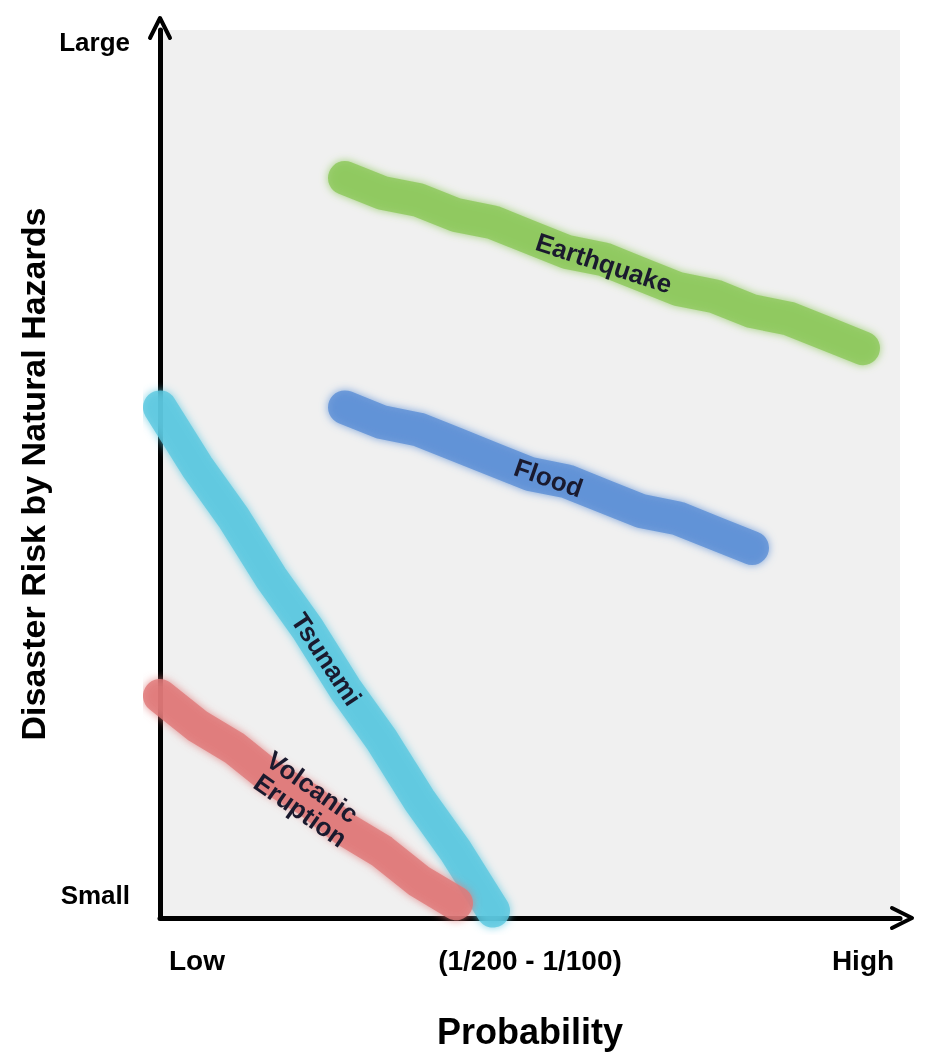  I want to click on text: Flood, so click(548, 477).